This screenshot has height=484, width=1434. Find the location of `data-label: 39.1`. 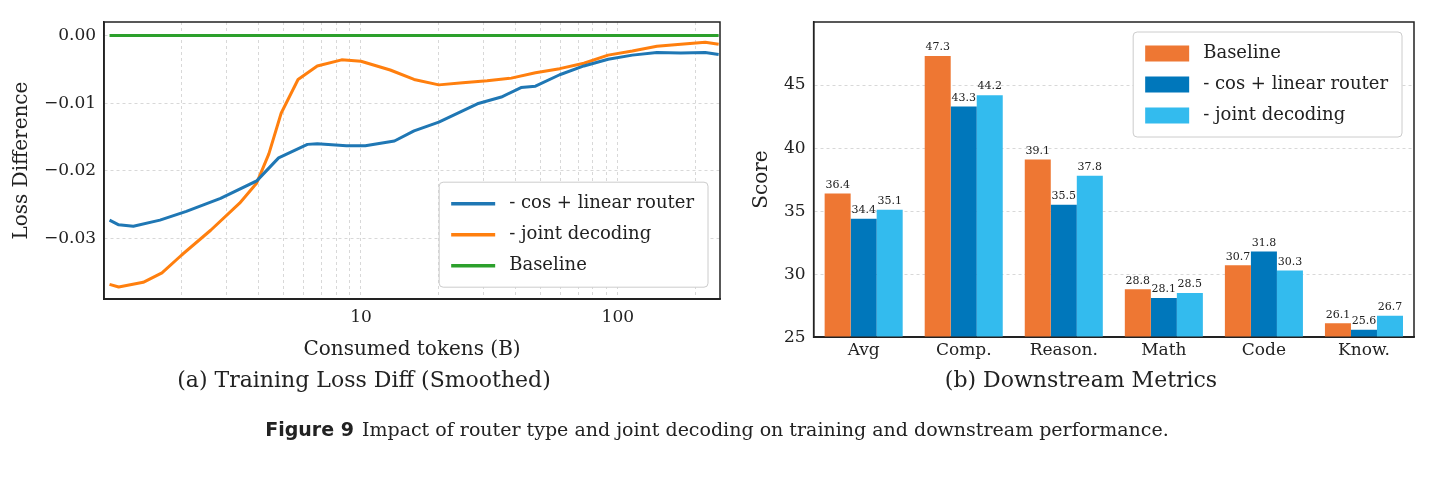

data-label: 39.1 is located at coordinates (1038, 150).